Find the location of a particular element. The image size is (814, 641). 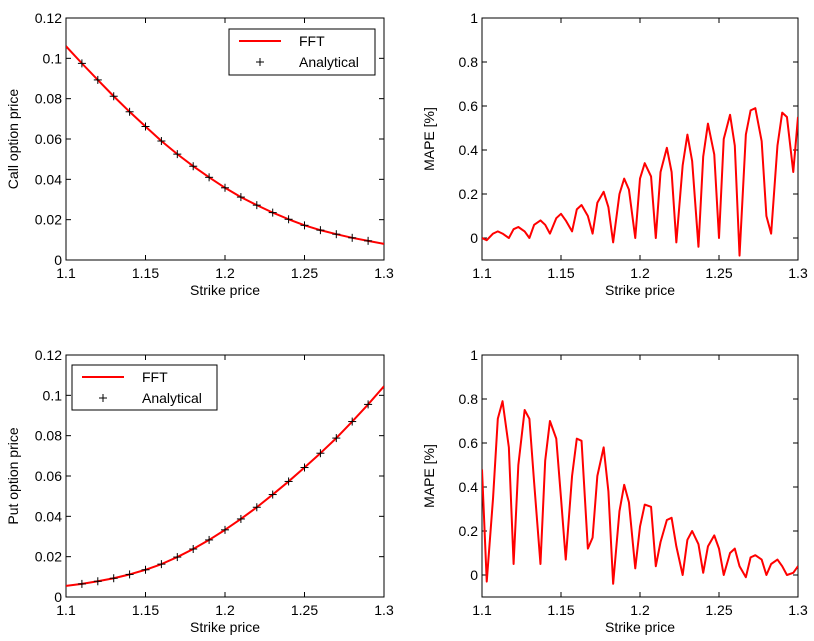

legend: FFT Analytical is located at coordinates (302, 52).